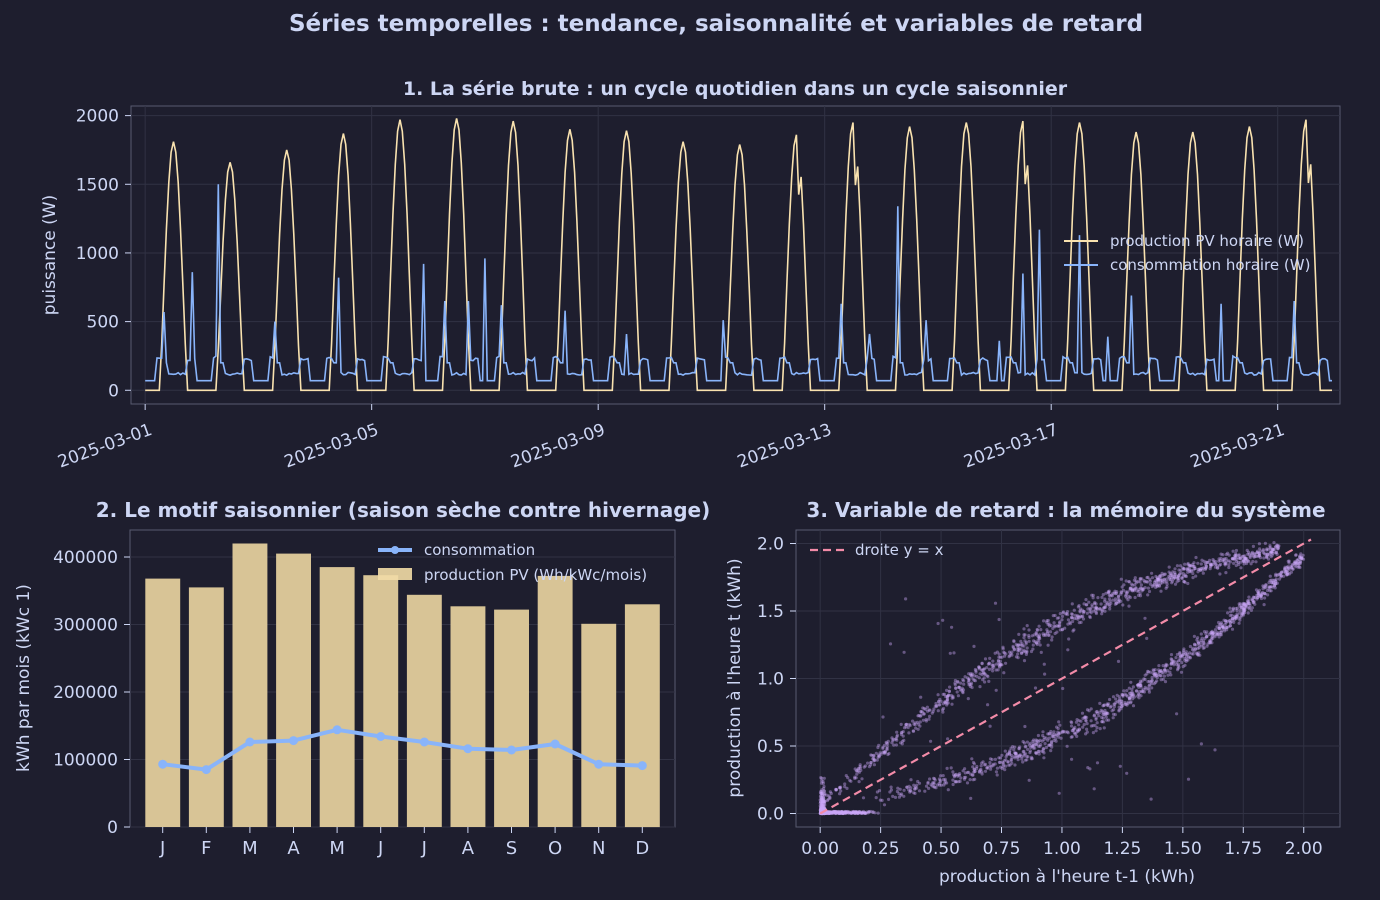  What do you see at coordinates (424, 848) in the screenshot?
I see `seasonal-xtick-label-6: J` at bounding box center [424, 848].